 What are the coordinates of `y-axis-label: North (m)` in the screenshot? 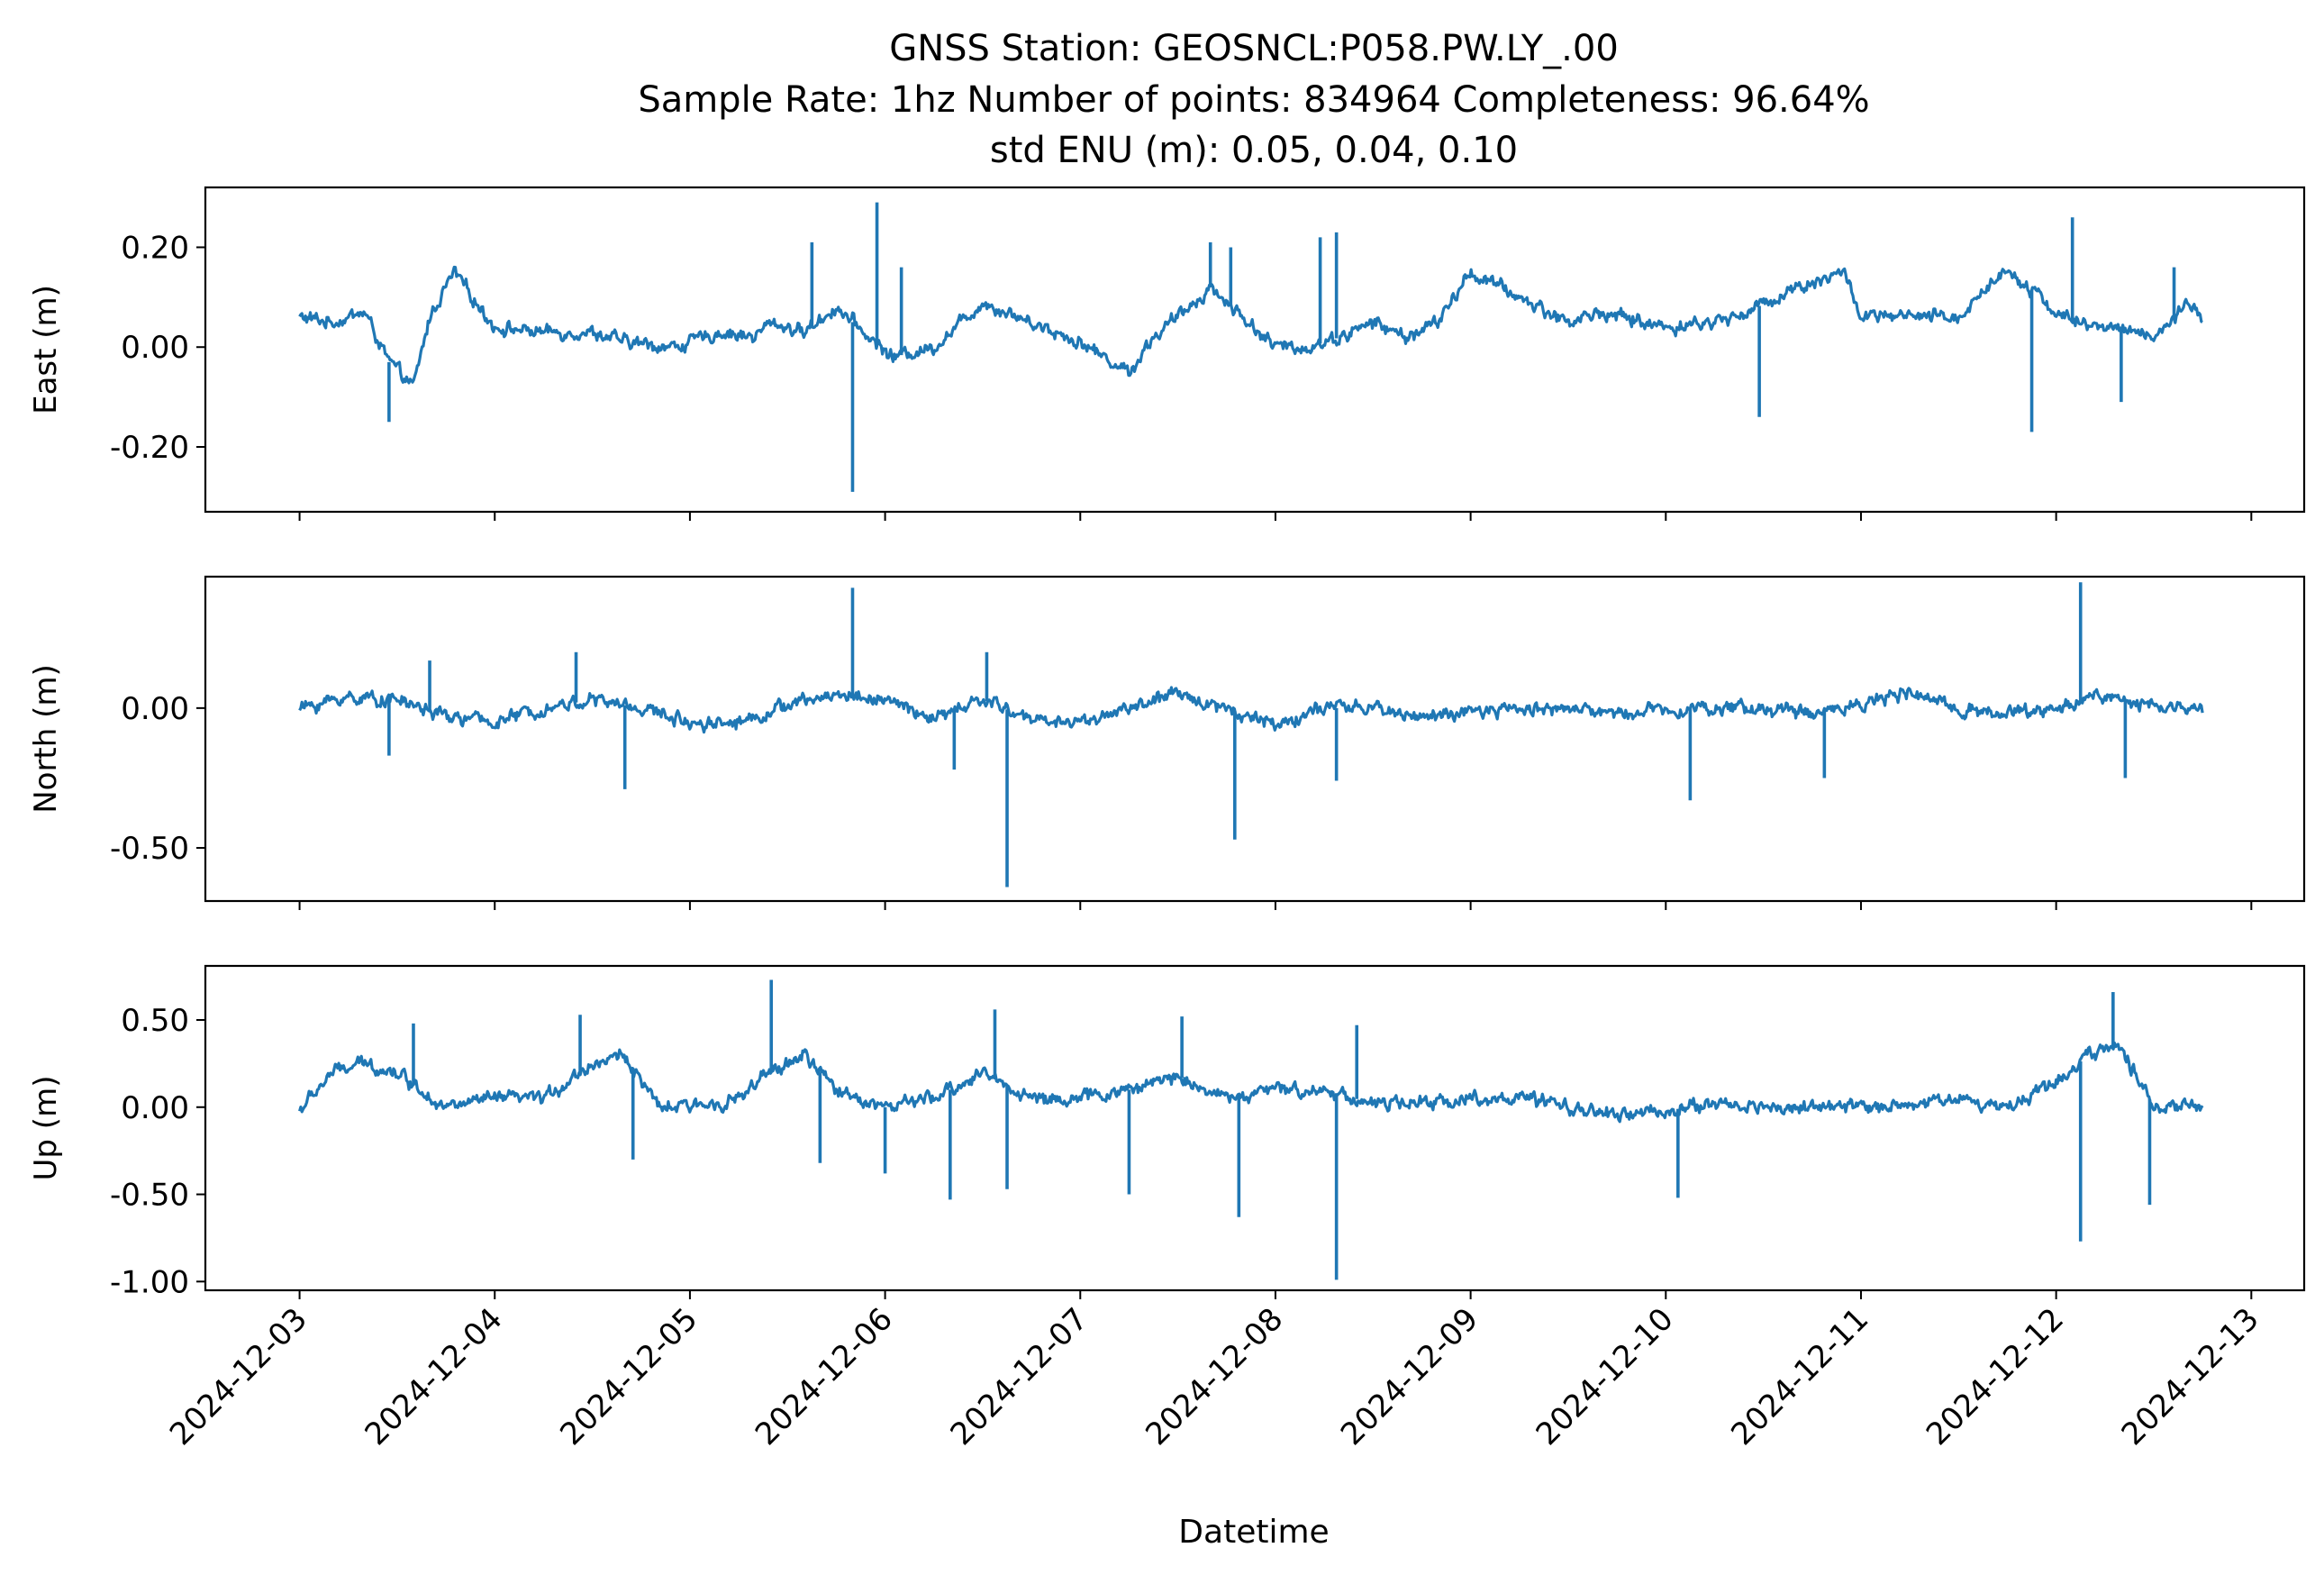 It's located at (46, 739).